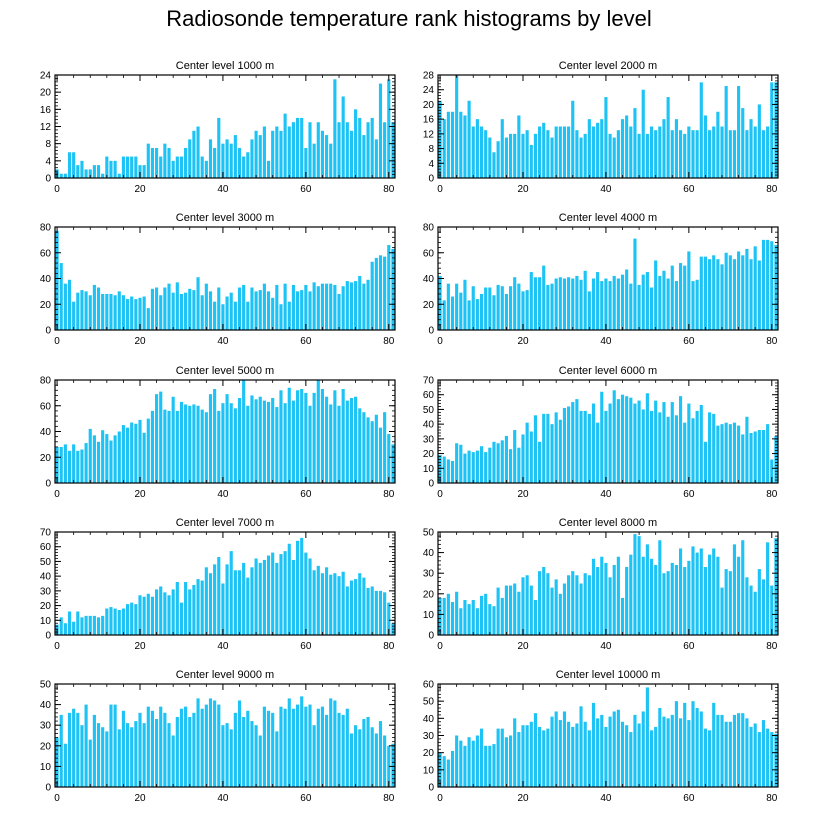 The image size is (818, 824). I want to click on panel-3: Center level 3000 m 0 20 40 60 80 0 20 40 60 80, so click(218, 279).